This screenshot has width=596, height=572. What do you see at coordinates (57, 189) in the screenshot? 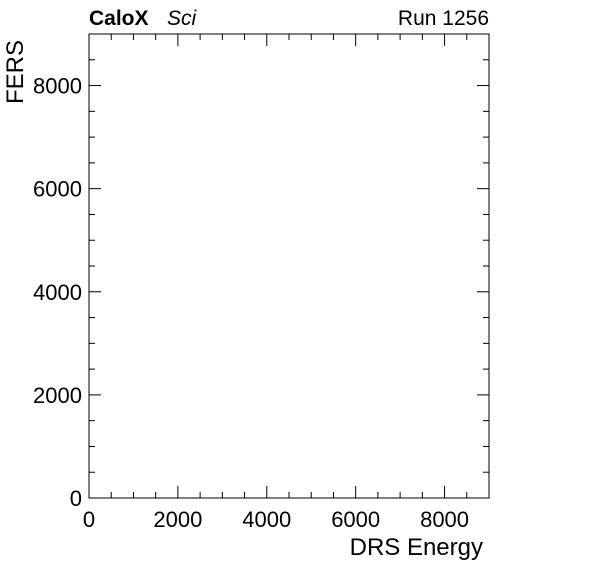
I see `y-tick-label: 6000` at bounding box center [57, 189].